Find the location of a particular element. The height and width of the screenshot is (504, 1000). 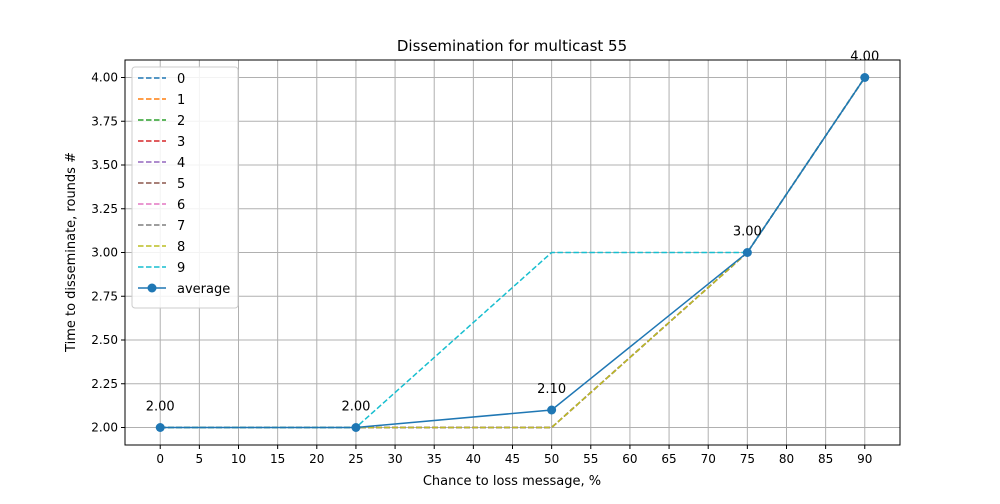

legend-marker-average is located at coordinates (152, 288).